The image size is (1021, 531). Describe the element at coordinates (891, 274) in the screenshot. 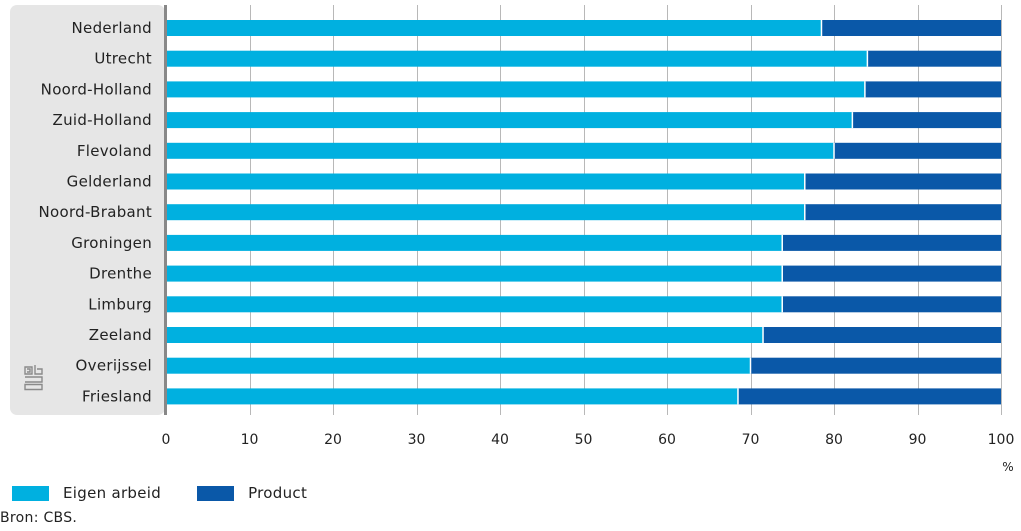

I see `bar-product-drenthe` at that location.